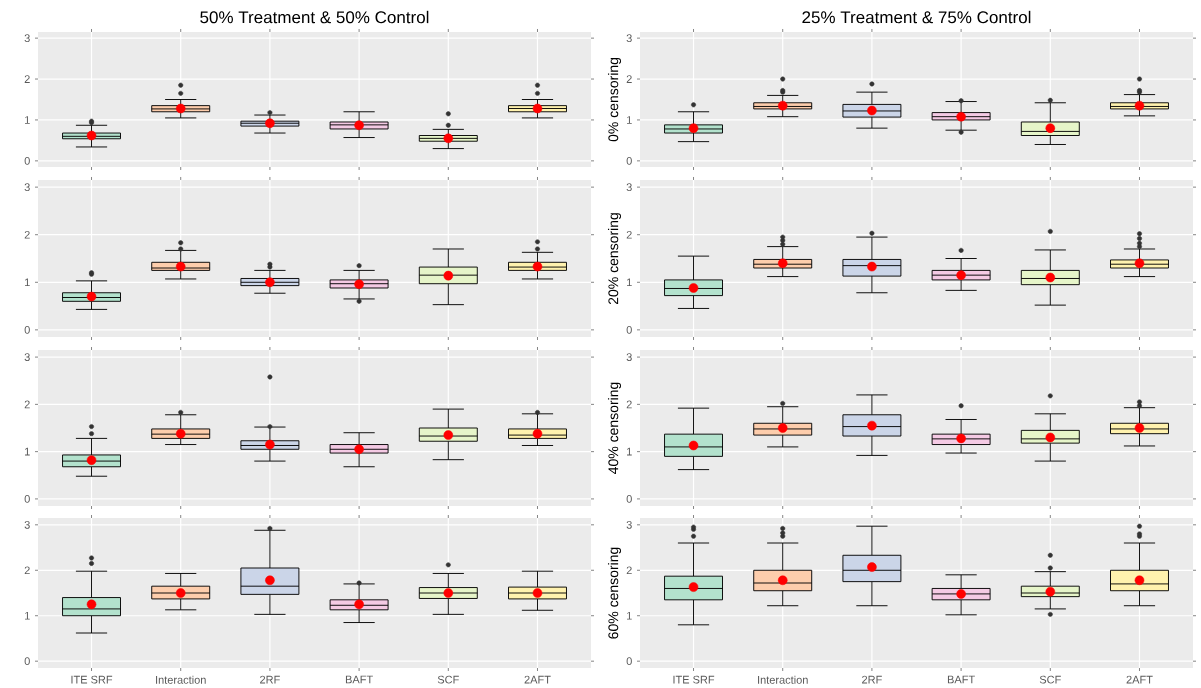  Describe the element at coordinates (614, 258) in the screenshot. I see `y-axis-title: 20% censoring` at that location.